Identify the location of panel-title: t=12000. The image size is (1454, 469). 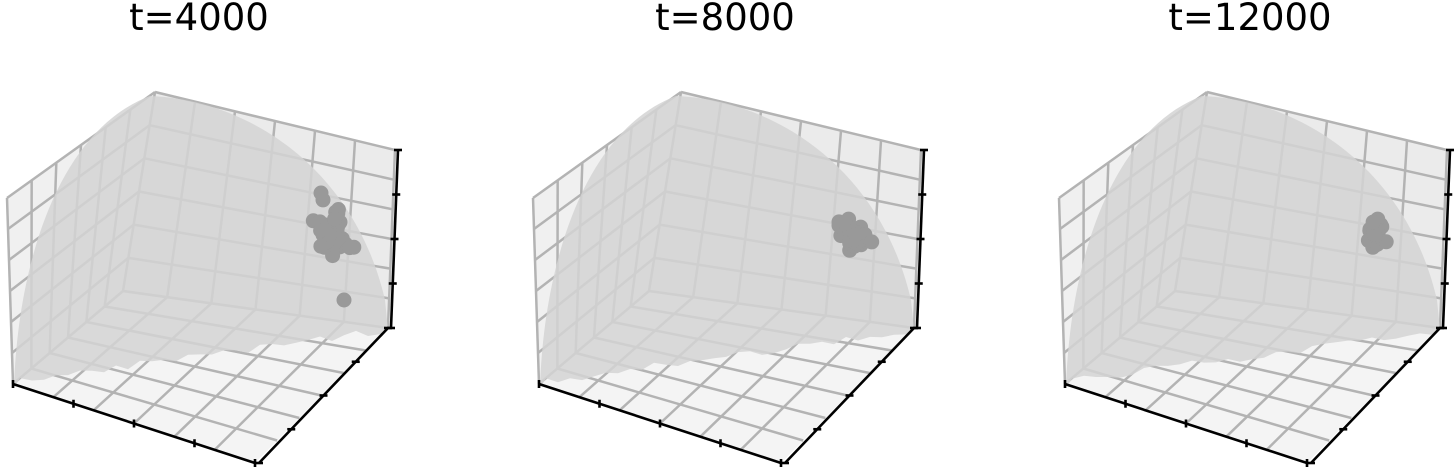
(1249, 19).